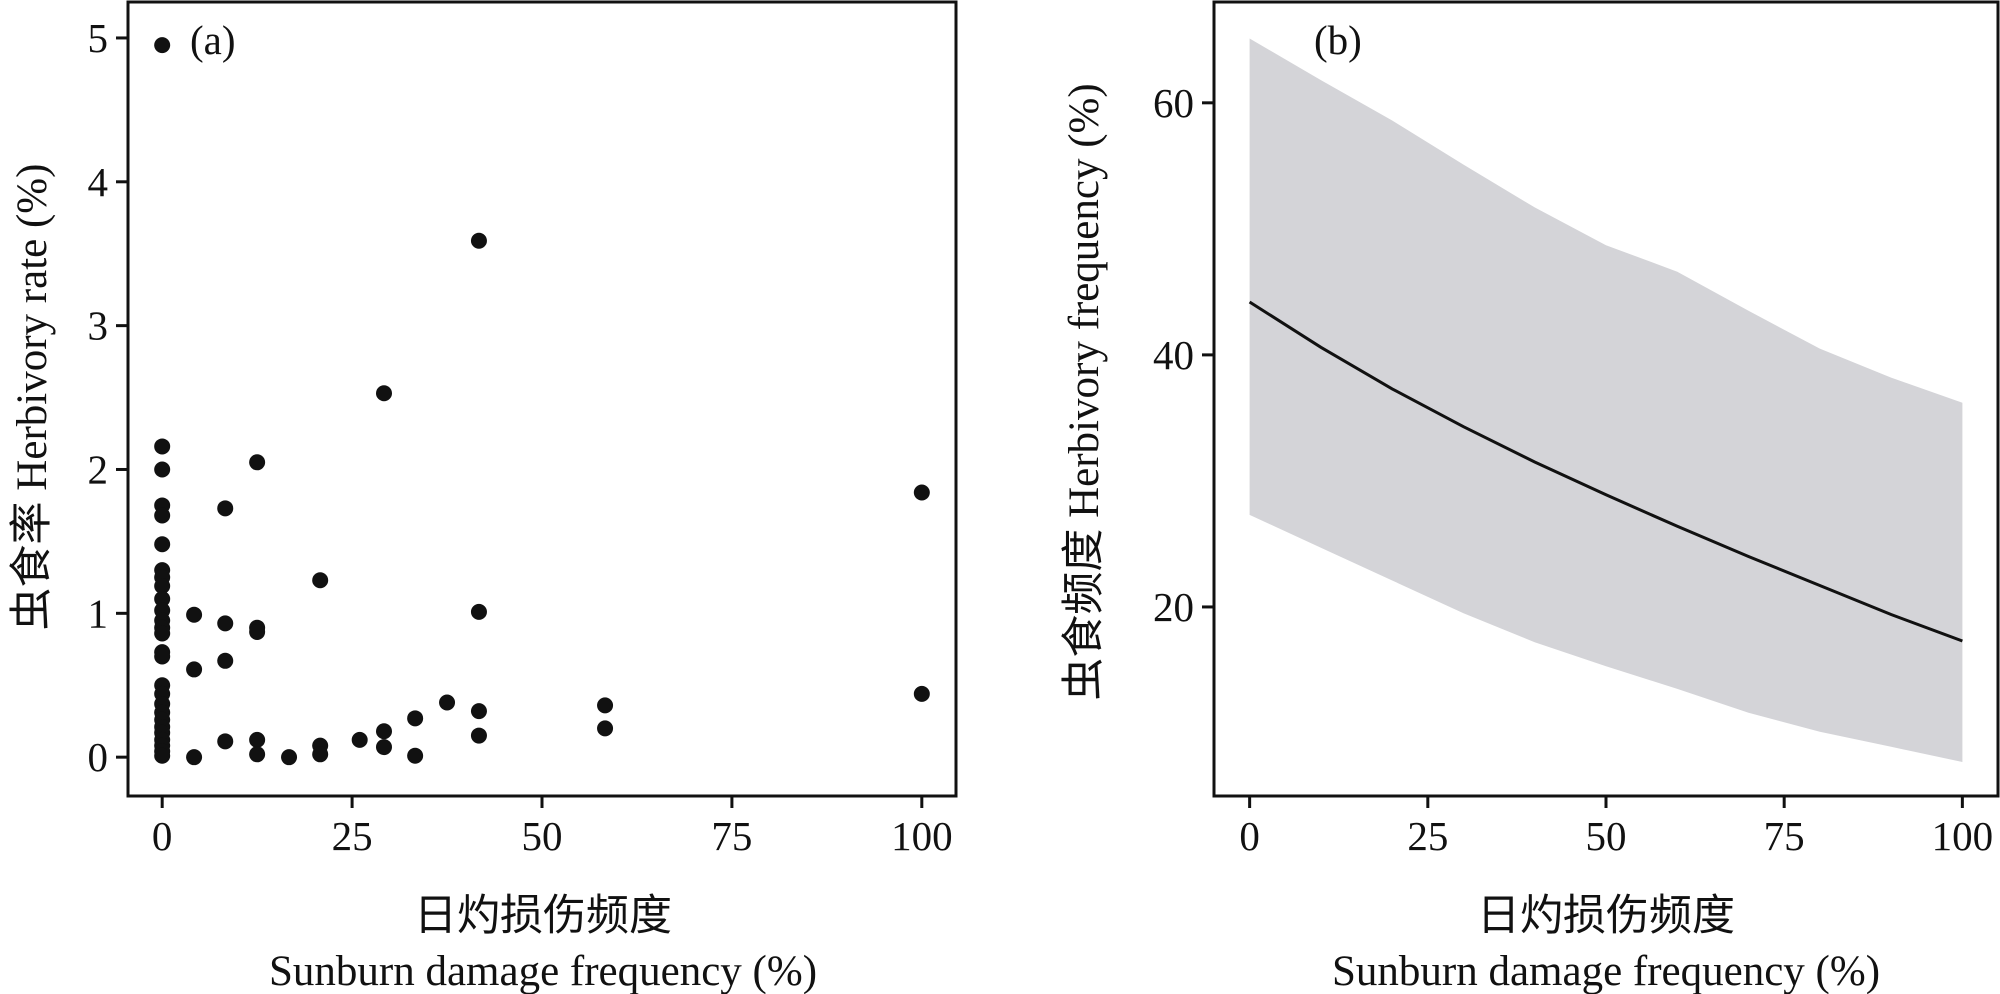  I want to click on panel-a-y-ticks: 0 1 2 3 4 5, so click(108, 397).